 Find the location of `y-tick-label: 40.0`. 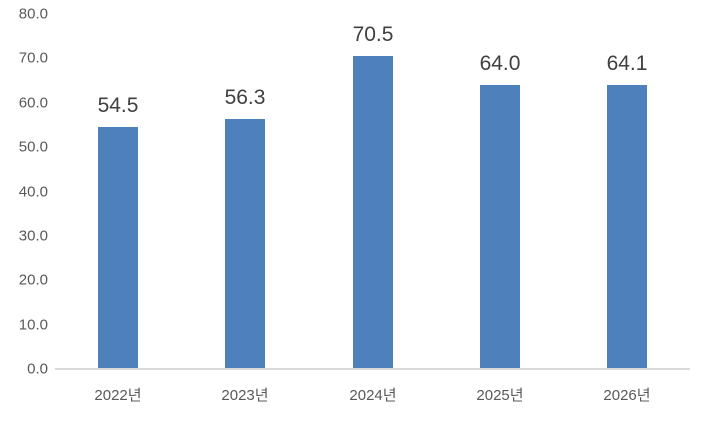

y-tick-label: 40.0 is located at coordinates (33, 191).